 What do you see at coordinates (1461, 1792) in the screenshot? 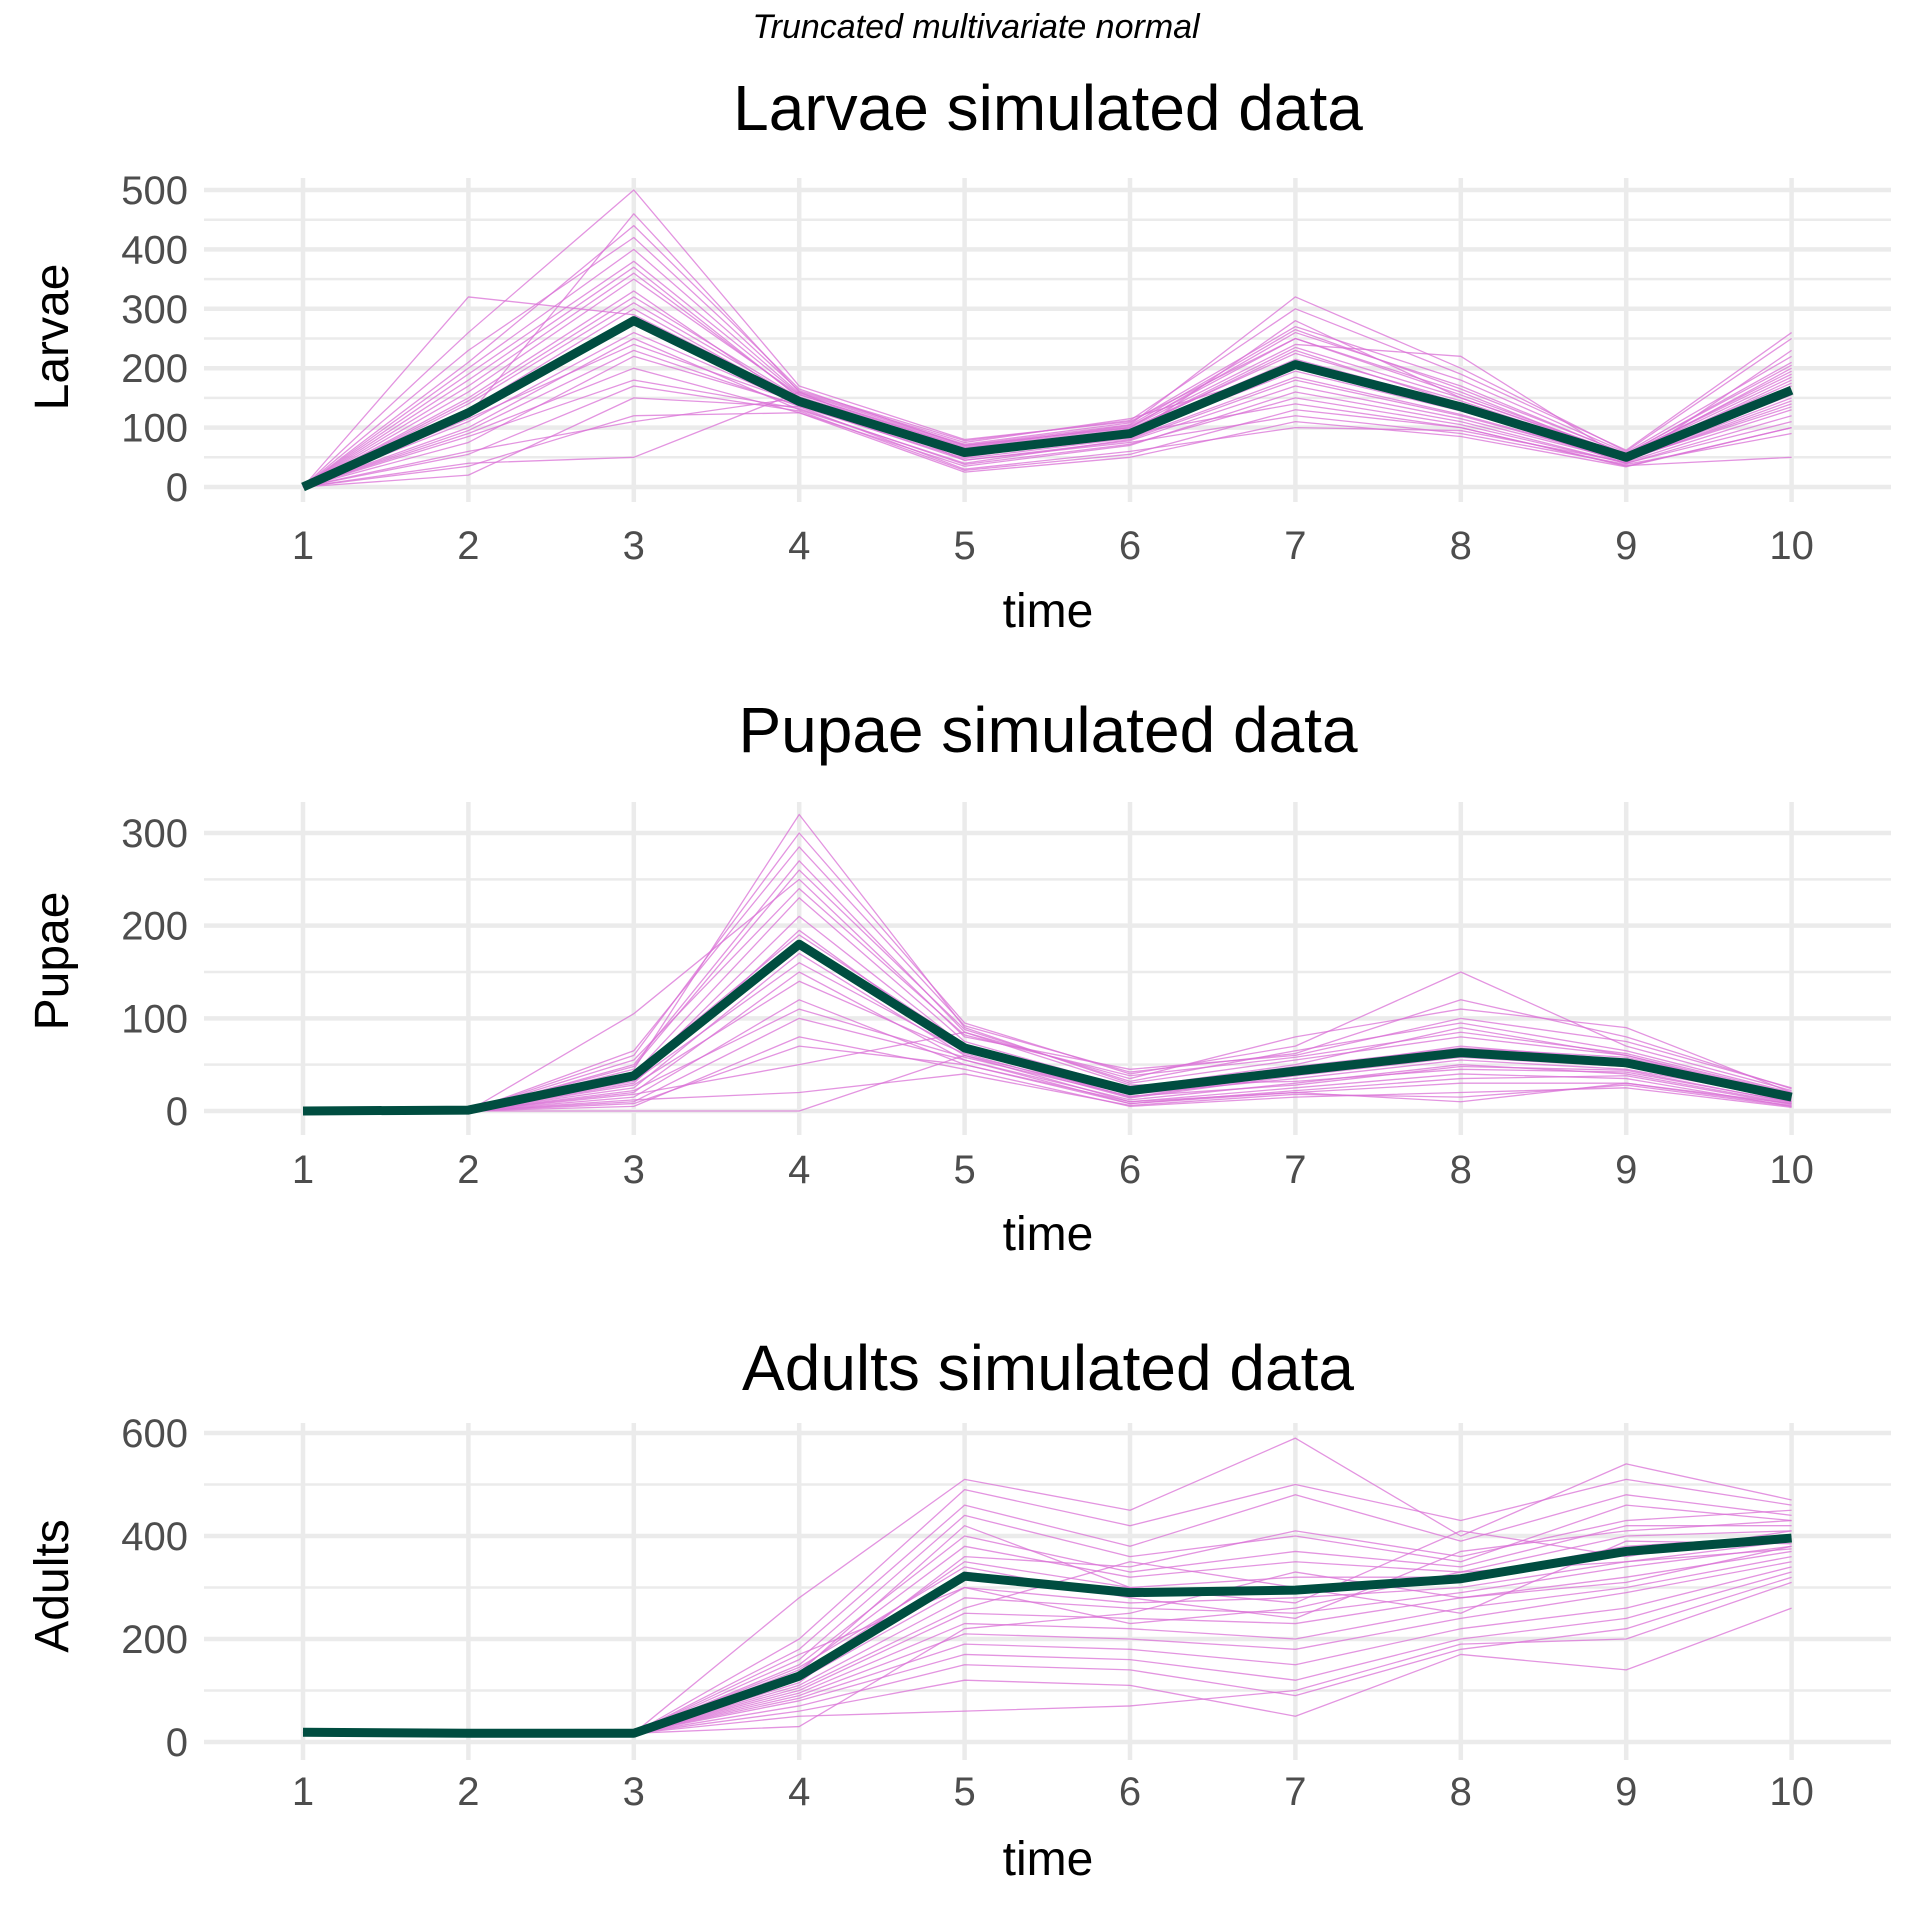
I see `adults-x-tick-label: 8` at bounding box center [1461, 1792].